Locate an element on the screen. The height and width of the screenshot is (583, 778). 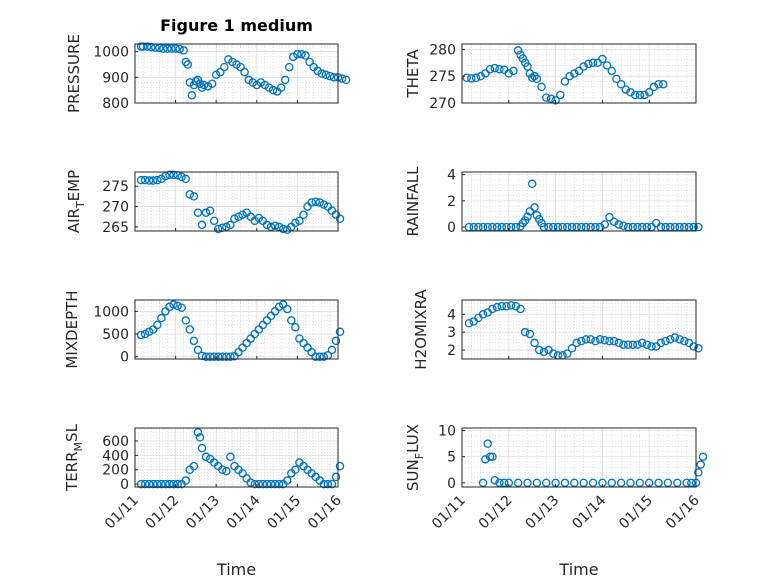
x-tick-label: 01/13 is located at coordinates (543, 513).